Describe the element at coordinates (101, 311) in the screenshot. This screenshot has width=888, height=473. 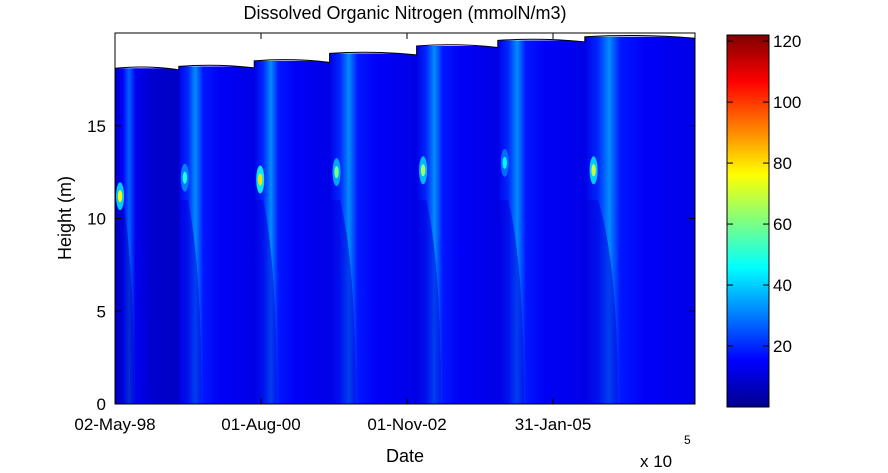
I see `y-tick-label: 5` at that location.